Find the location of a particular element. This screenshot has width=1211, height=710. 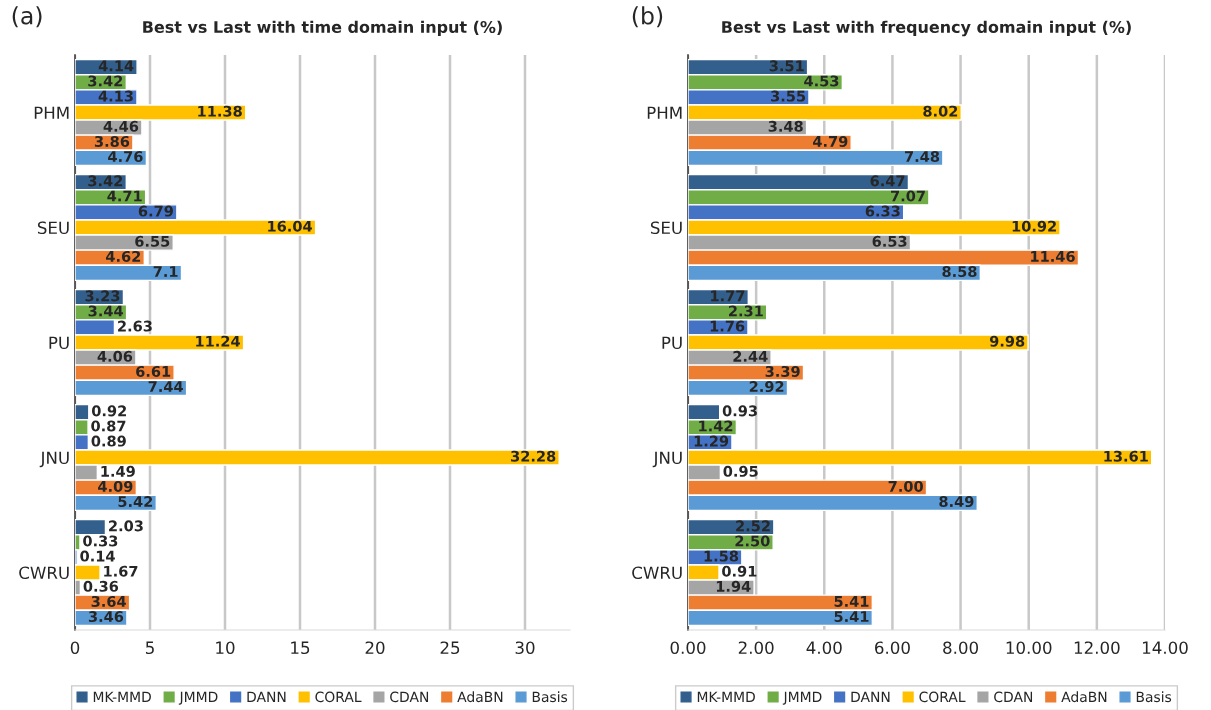

data-label: 6.33 is located at coordinates (882, 211).